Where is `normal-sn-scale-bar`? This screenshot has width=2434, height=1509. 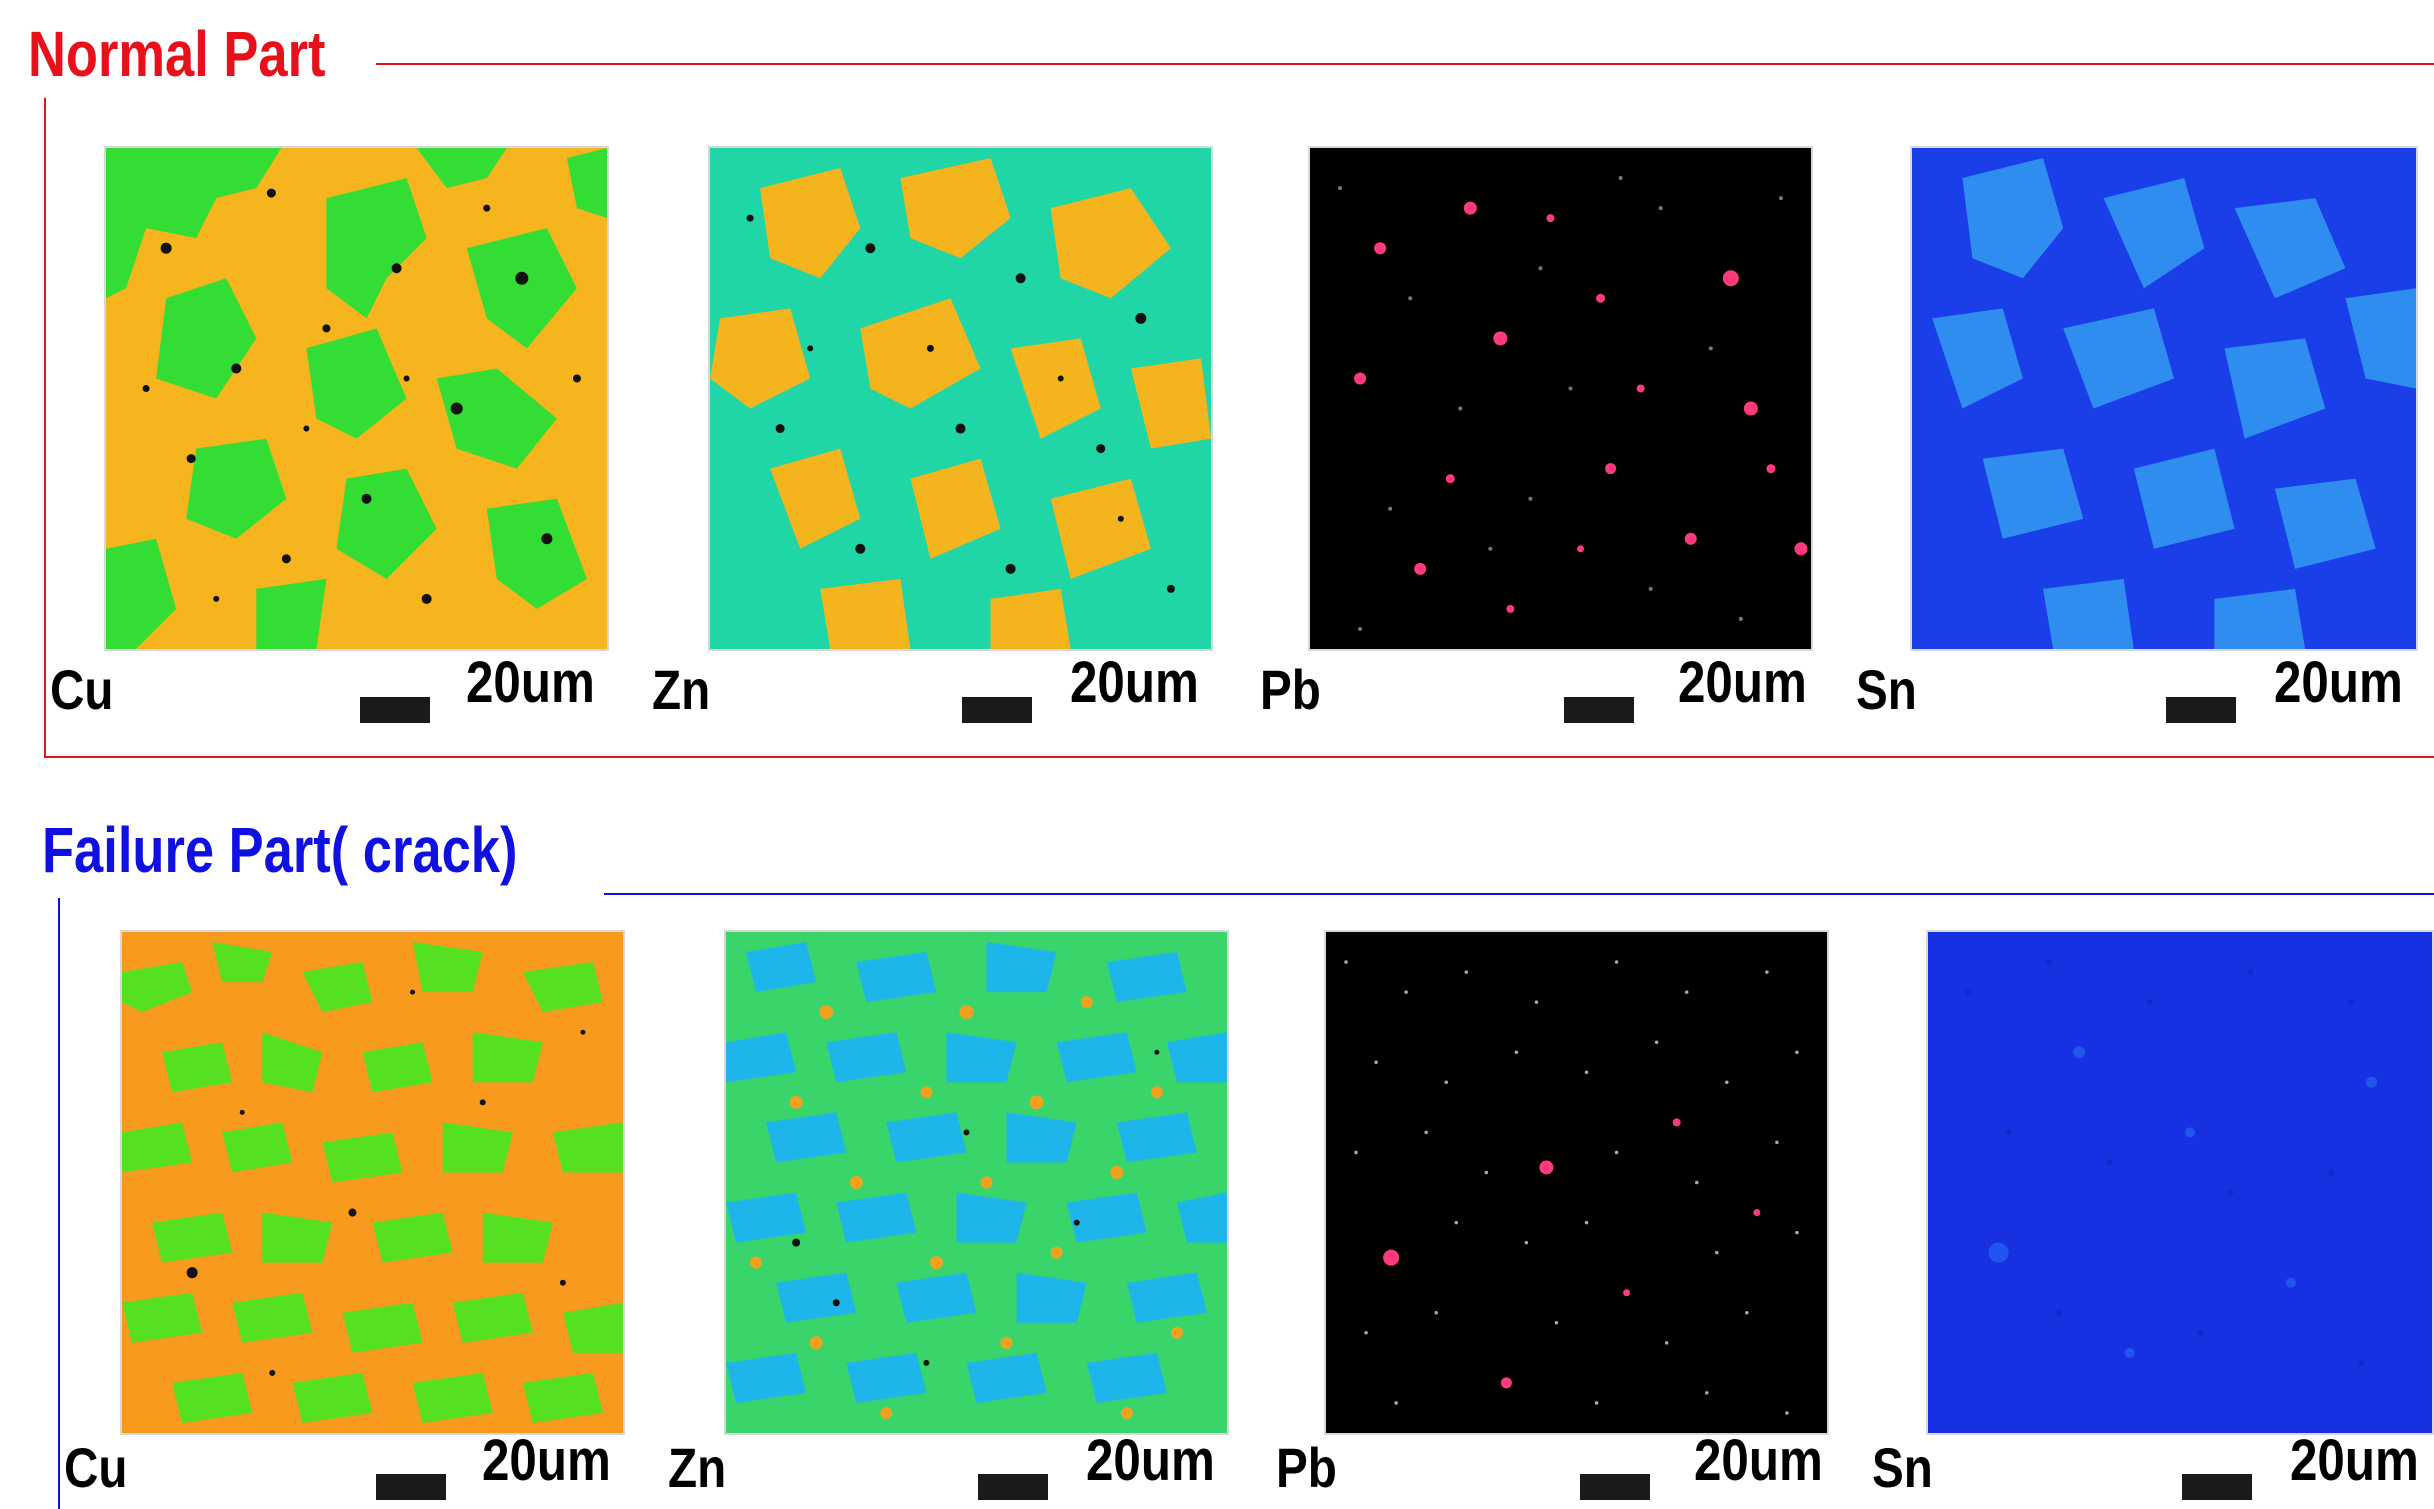
normal-sn-scale-bar is located at coordinates (2201, 710).